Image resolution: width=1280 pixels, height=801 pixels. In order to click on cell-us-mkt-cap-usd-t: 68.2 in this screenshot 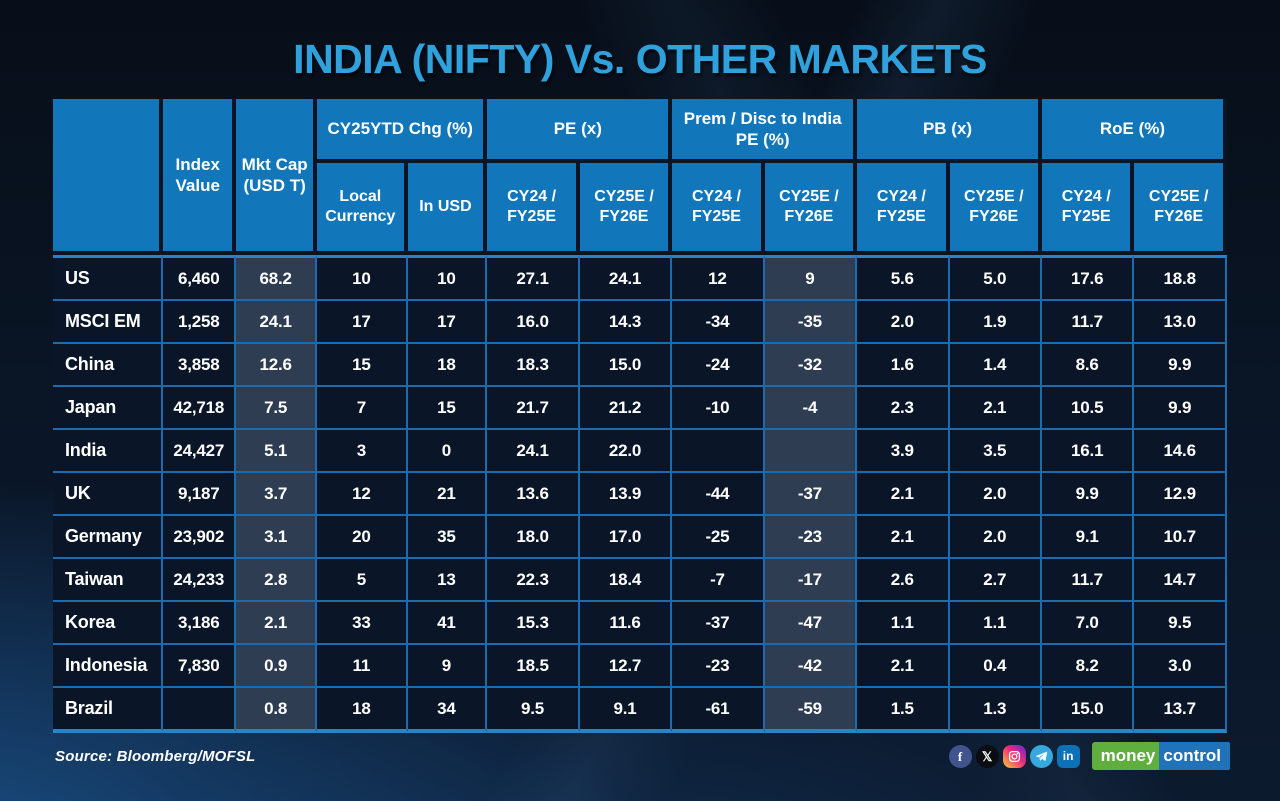, I will do `click(277, 278)`.